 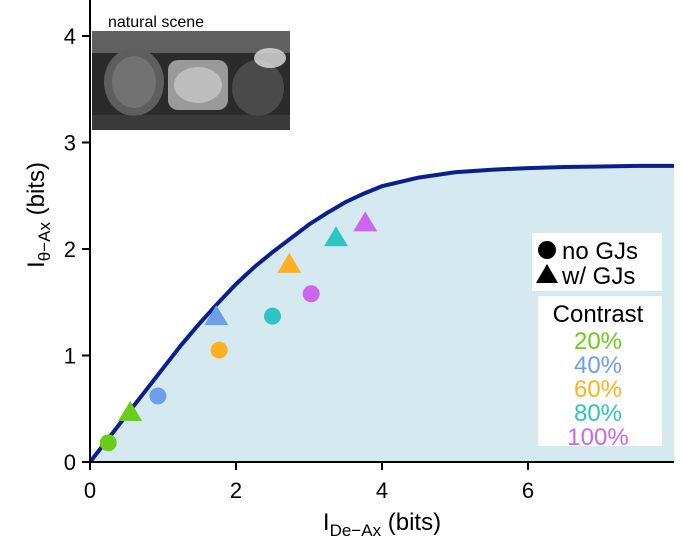 What do you see at coordinates (309, 482) in the screenshot?
I see `x-axis-ticks: 0 2 4 6` at bounding box center [309, 482].